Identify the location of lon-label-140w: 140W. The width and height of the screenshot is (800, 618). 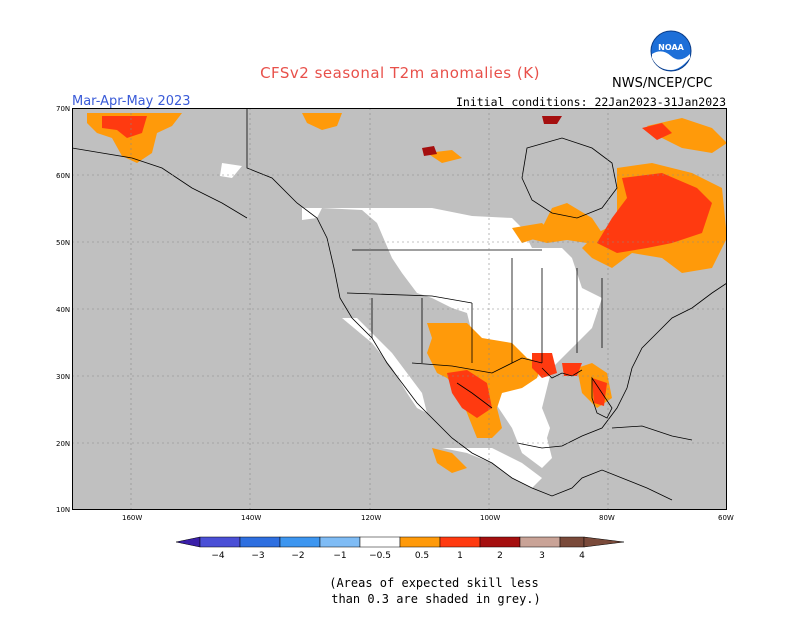
(251, 518).